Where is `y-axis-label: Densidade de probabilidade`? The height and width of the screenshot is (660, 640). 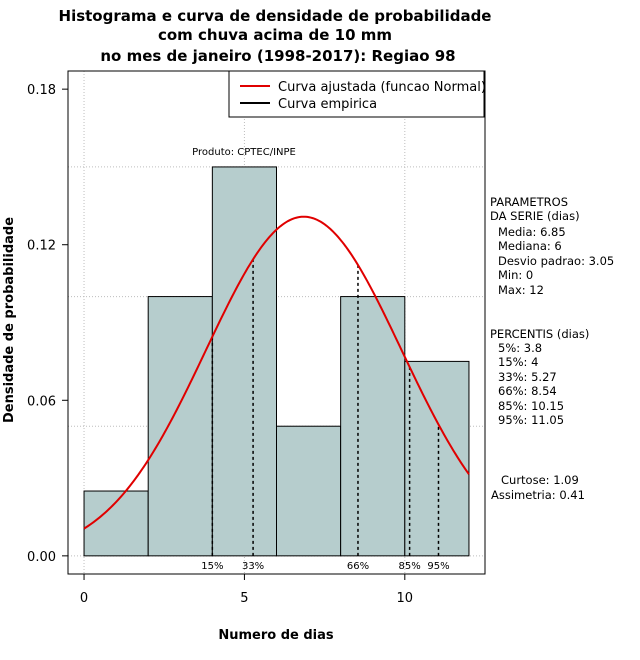
y-axis-label: Densidade de probabilidade is located at coordinates (9, 320).